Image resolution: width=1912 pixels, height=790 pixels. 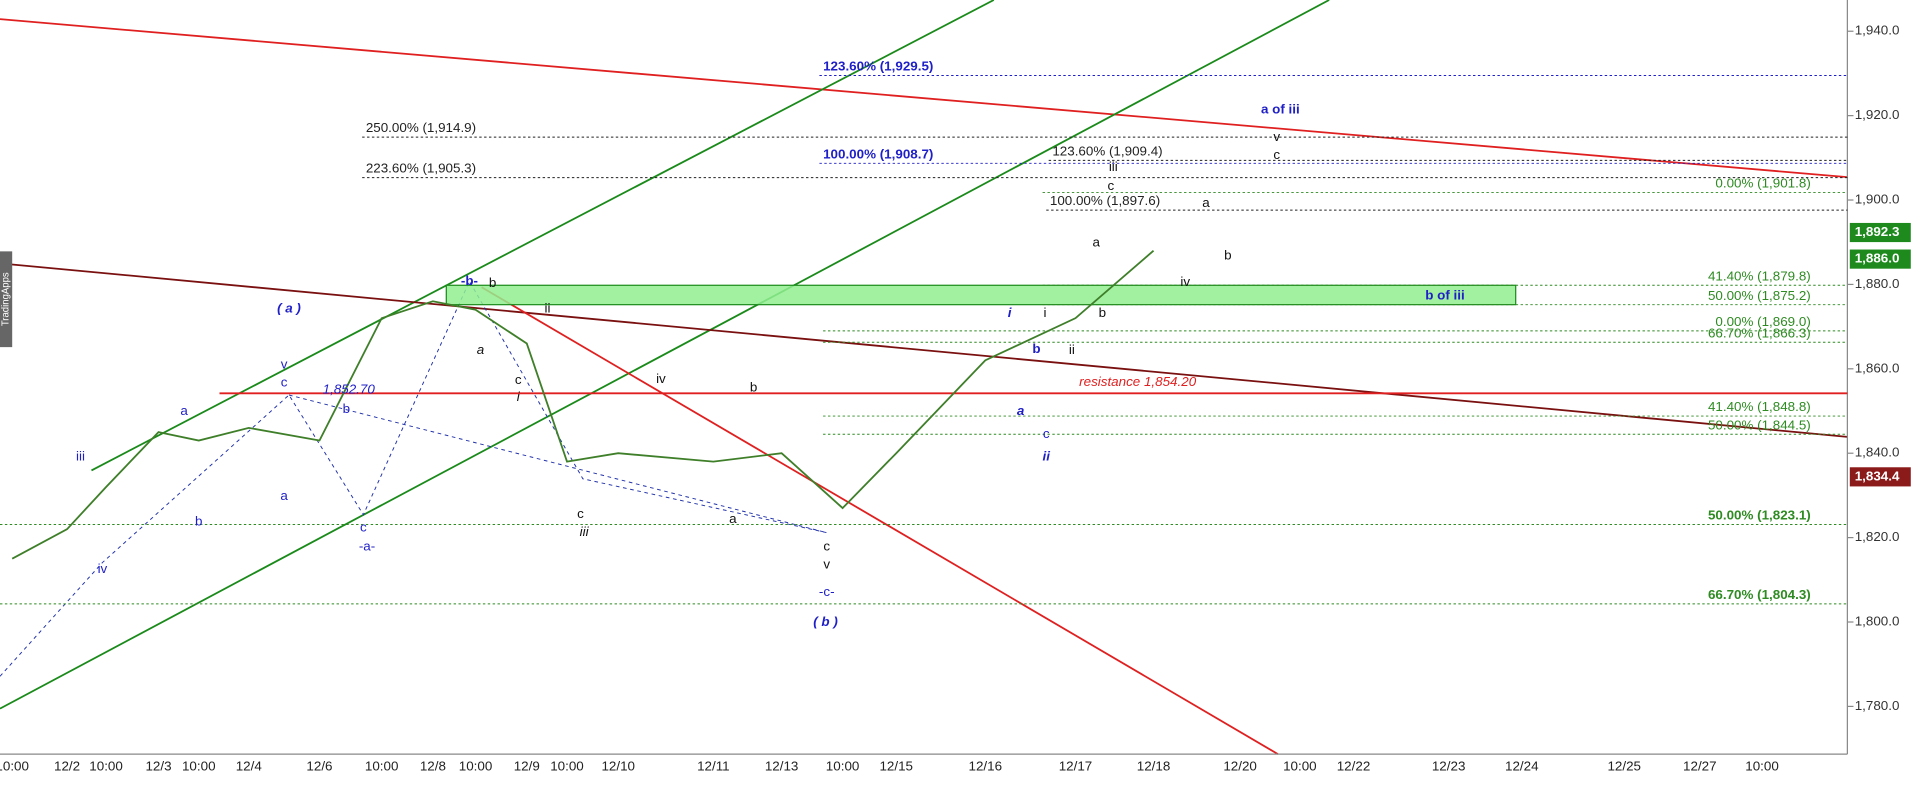 I want to click on fib-label: 41.40% (1,879.8), so click(x=1759, y=275).